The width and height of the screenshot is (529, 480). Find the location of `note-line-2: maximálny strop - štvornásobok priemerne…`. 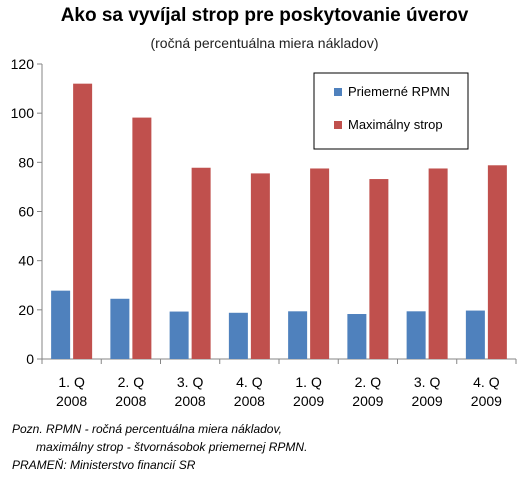

note-line-2: maximálny strop - štvornásobok priemerne… is located at coordinates (172, 447).